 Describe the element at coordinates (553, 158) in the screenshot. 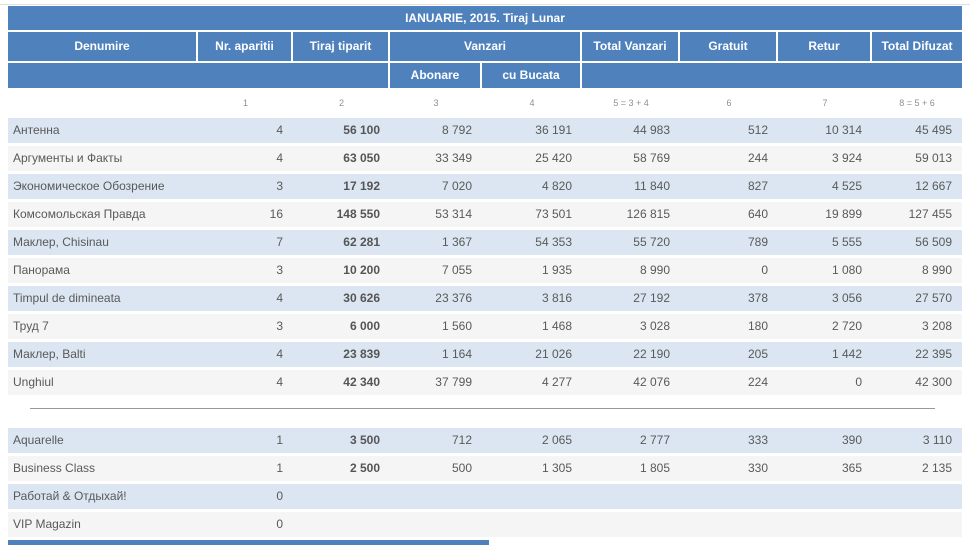

I see `cell-cu-bucata: 25 420` at that location.